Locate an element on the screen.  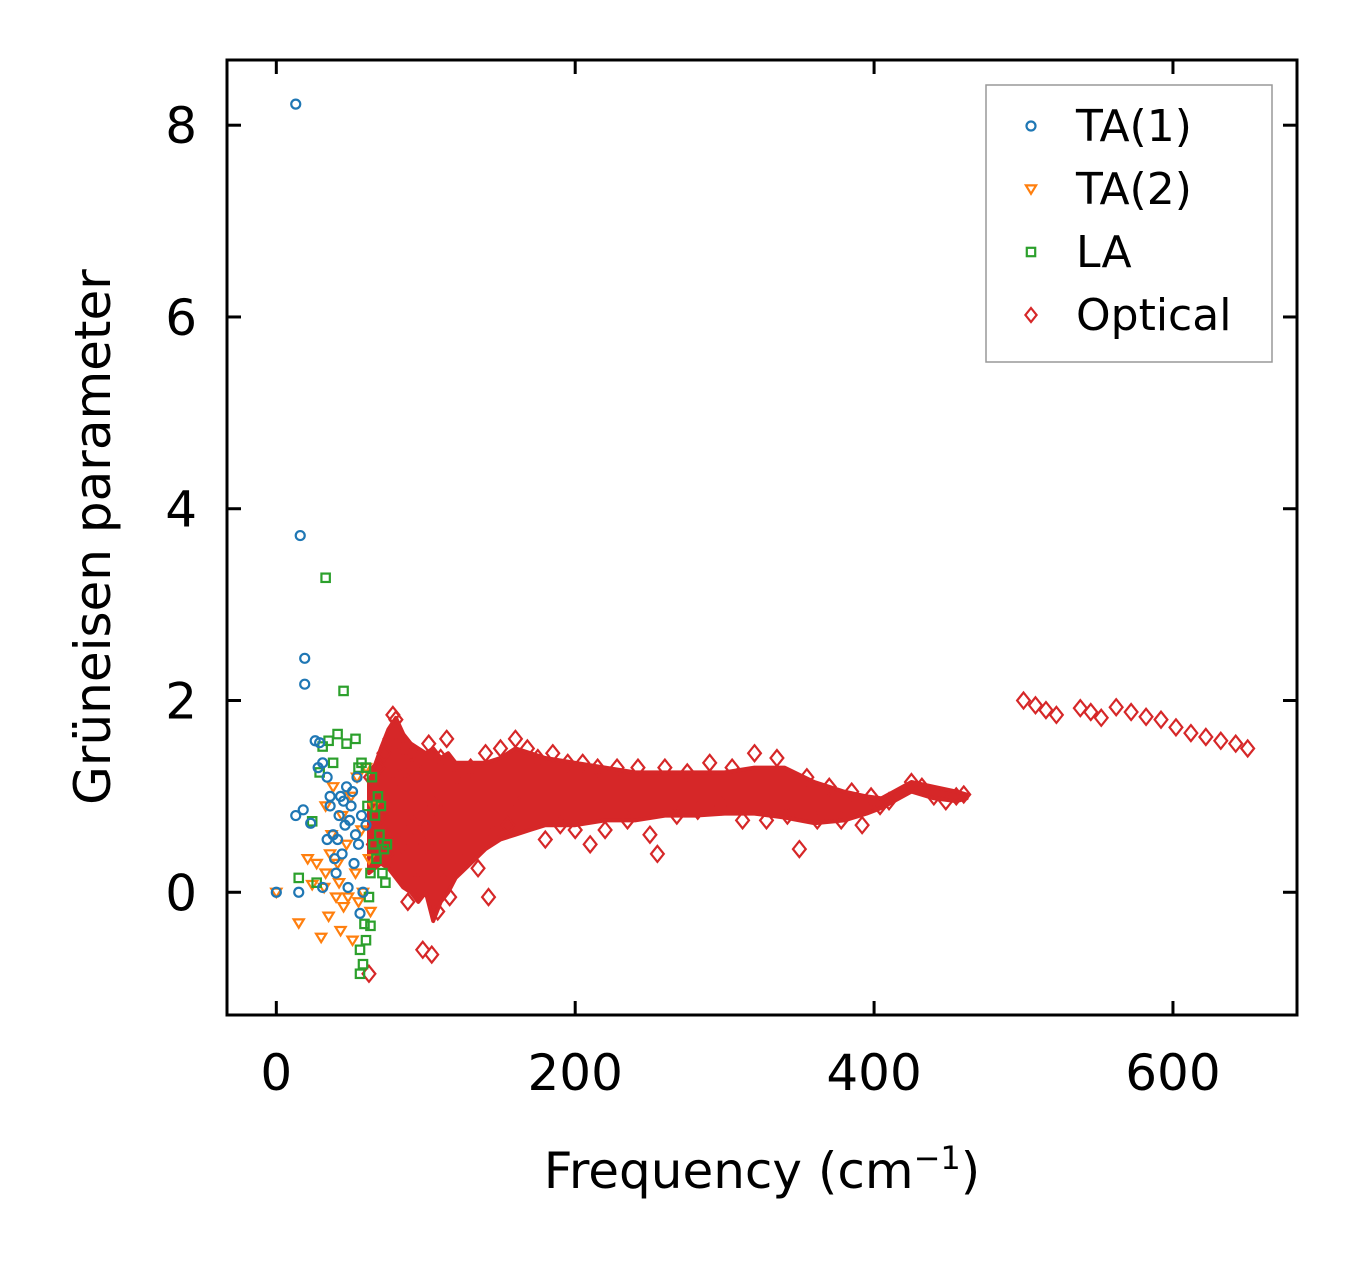
legend-entry: LA is located at coordinates (1078, 252).